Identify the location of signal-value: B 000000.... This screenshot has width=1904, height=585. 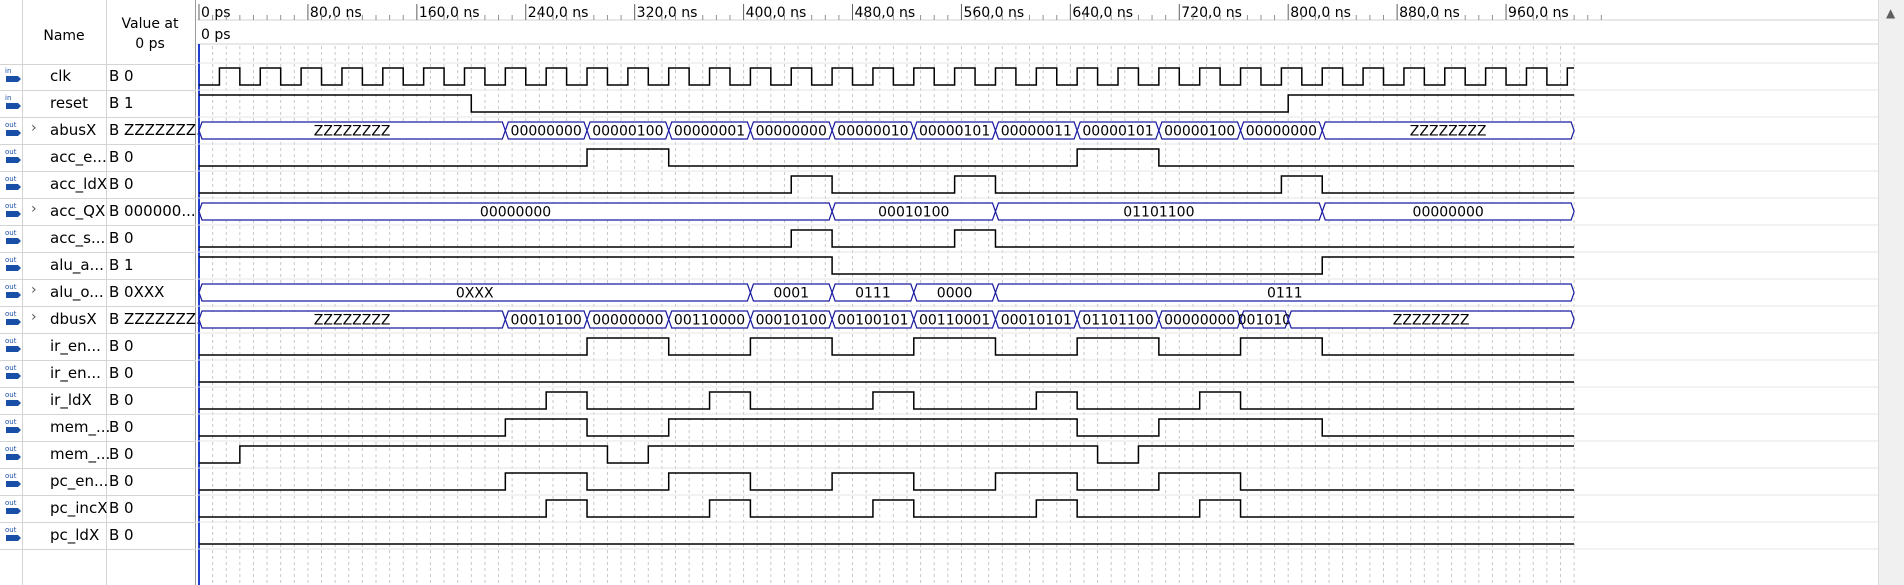
(152, 211).